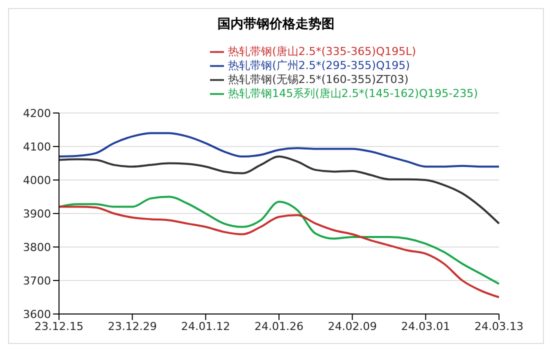  I want to click on x-tick-label: 23.12.15, so click(59, 326).